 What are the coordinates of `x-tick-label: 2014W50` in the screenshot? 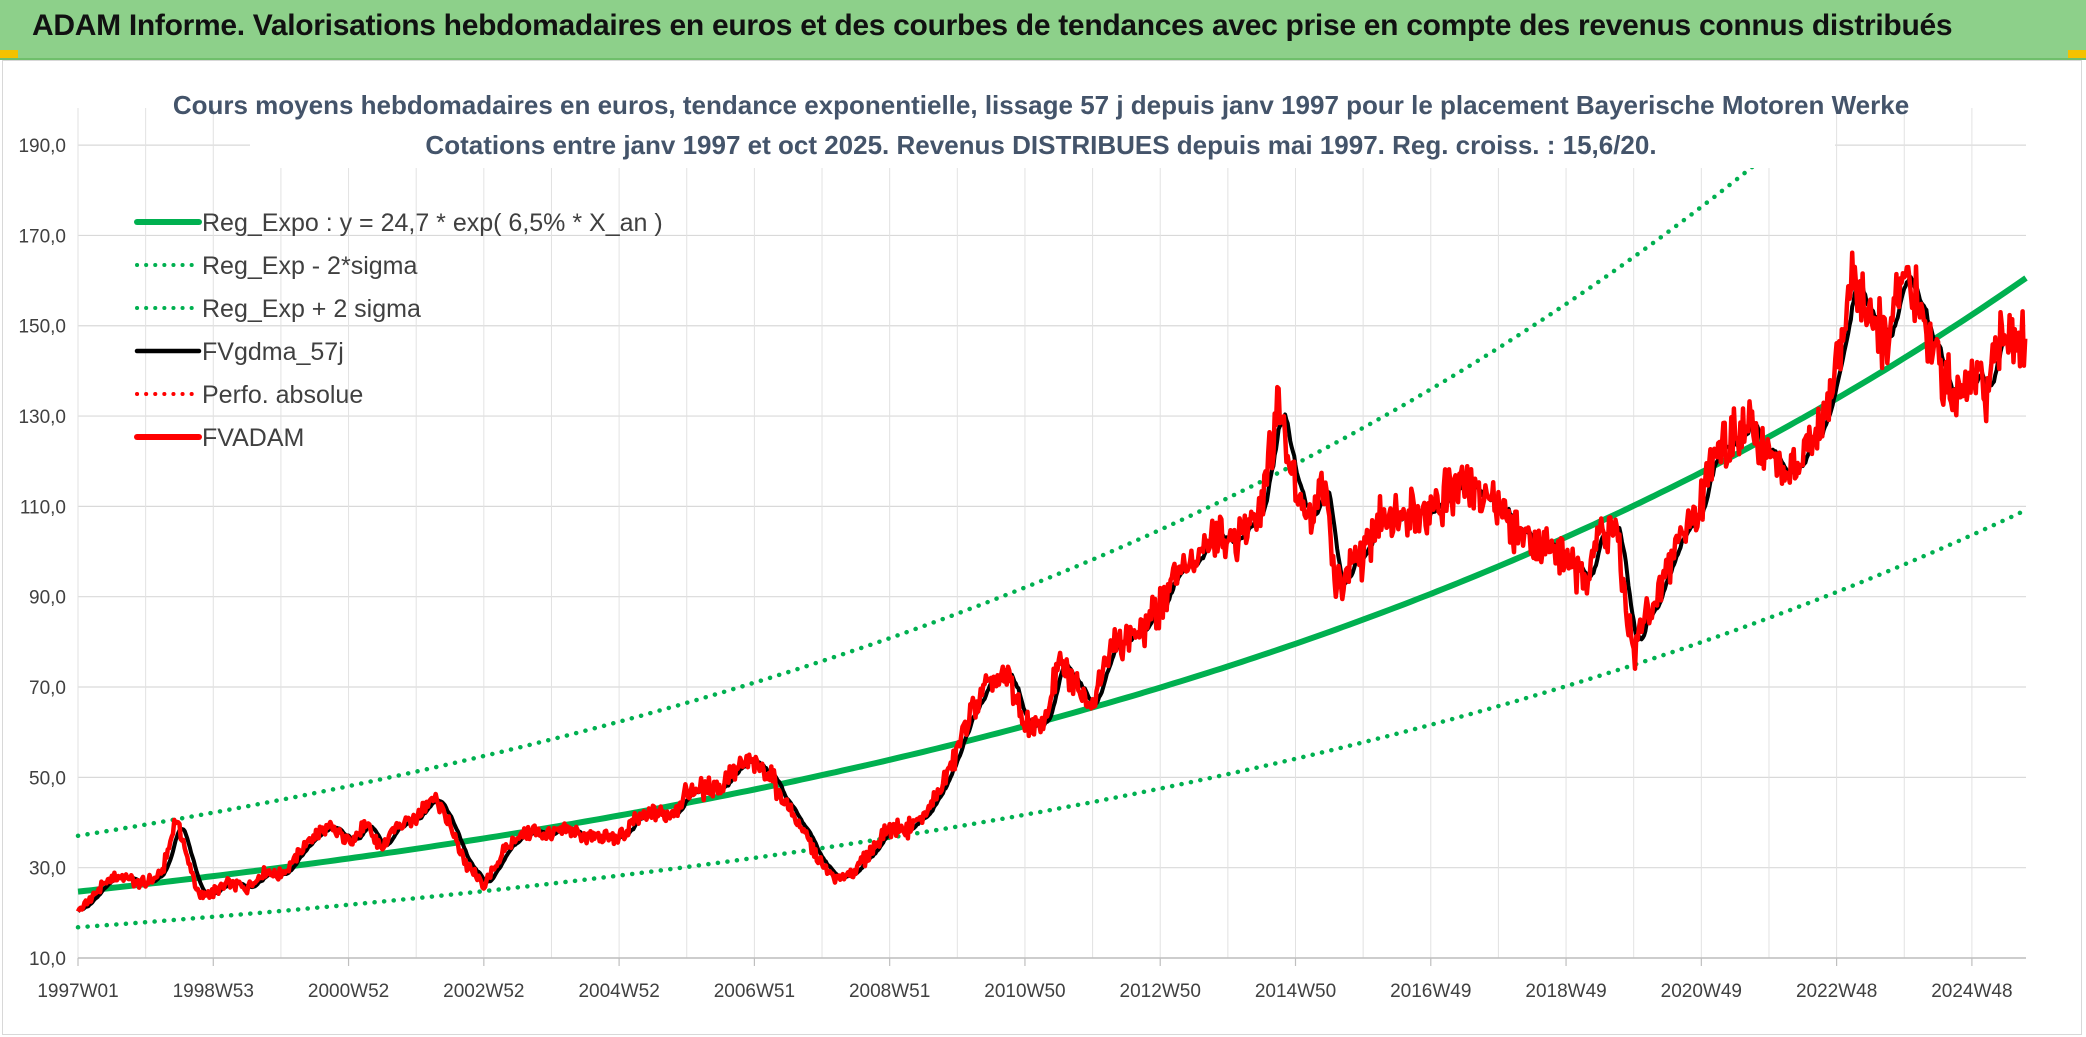 It's located at (1295, 991).